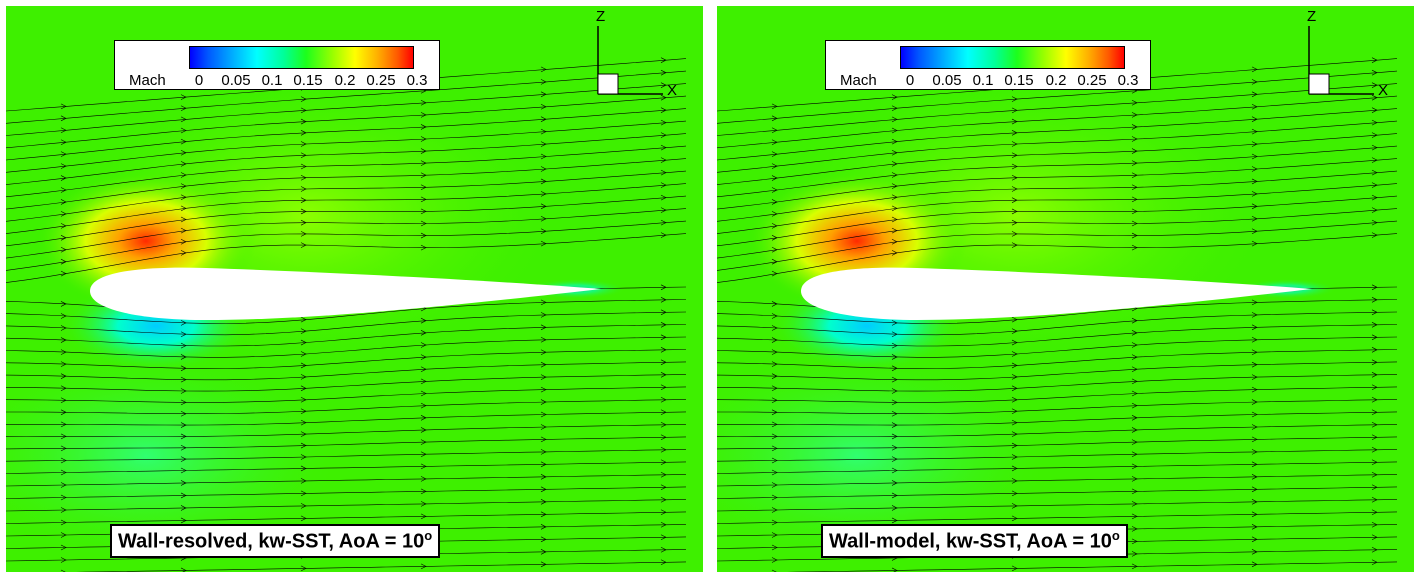  I want to click on mach-colorbar-legend: Mach 0 0.05 0.1 0.15 0.2 0.25 0.3, so click(988, 65).